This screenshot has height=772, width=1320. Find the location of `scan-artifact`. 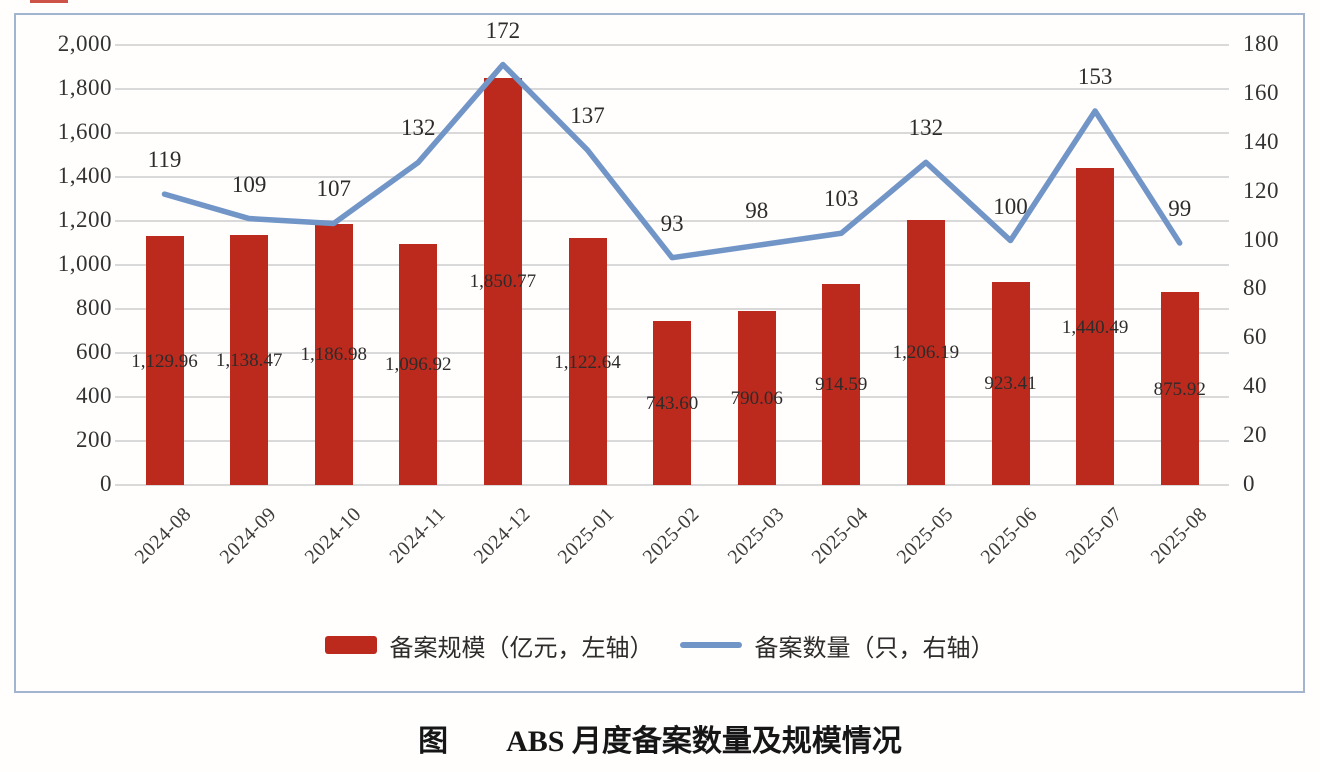

scan-artifact is located at coordinates (49, 1).